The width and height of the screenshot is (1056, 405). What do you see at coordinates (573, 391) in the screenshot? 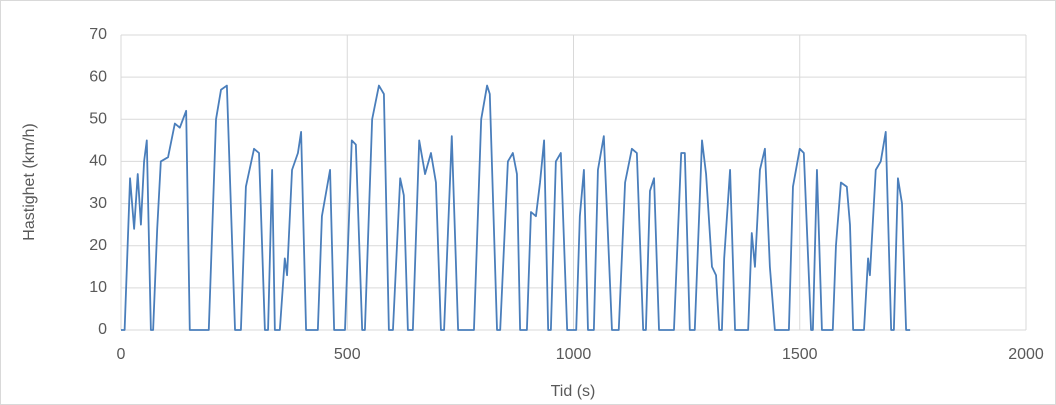
I see `x-axis-label: Tid (s)` at bounding box center [573, 391].